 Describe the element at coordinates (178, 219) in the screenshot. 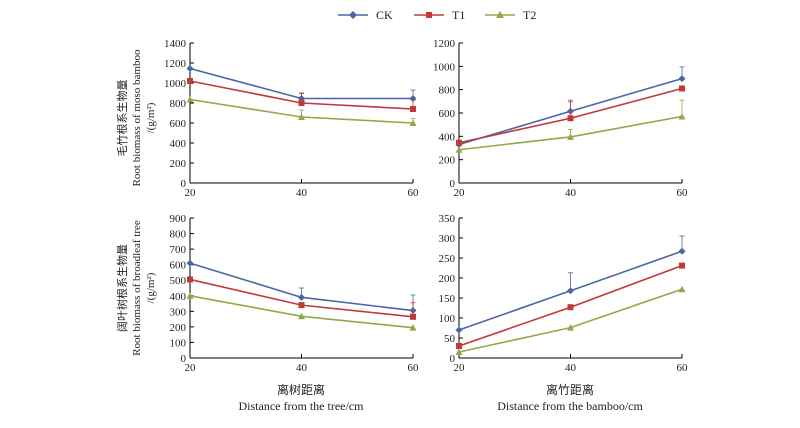

I see `y-tick-label: 900` at that location.